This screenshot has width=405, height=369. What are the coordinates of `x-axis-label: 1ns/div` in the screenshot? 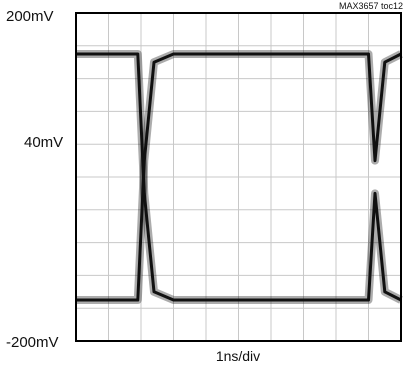 It's located at (238, 356).